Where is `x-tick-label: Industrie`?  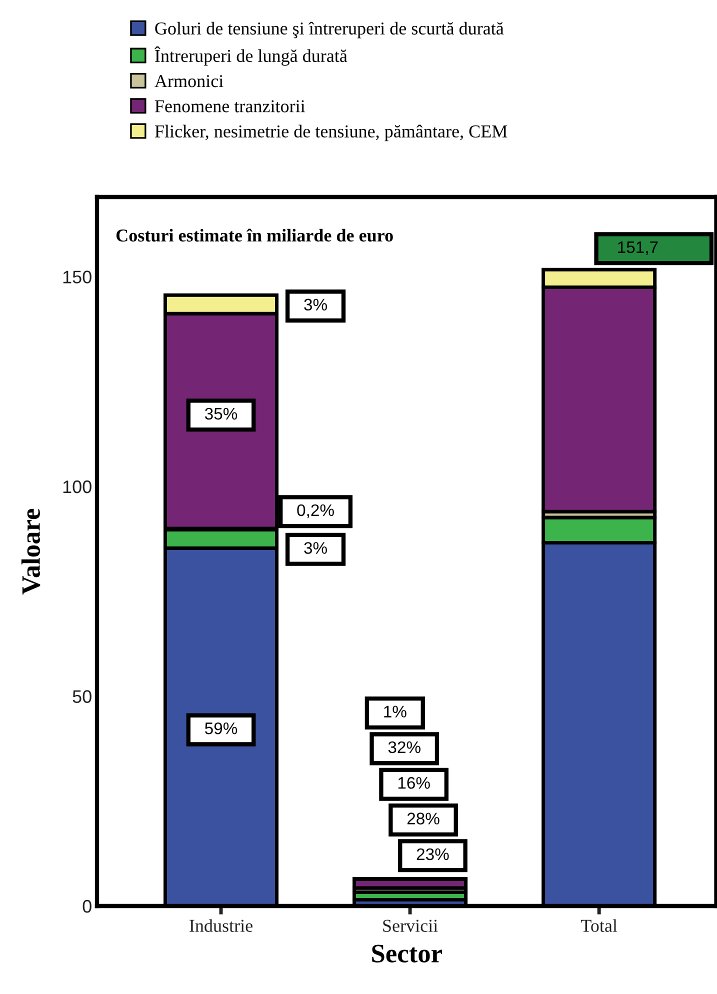 x-tick-label: Industrie is located at coordinates (221, 925).